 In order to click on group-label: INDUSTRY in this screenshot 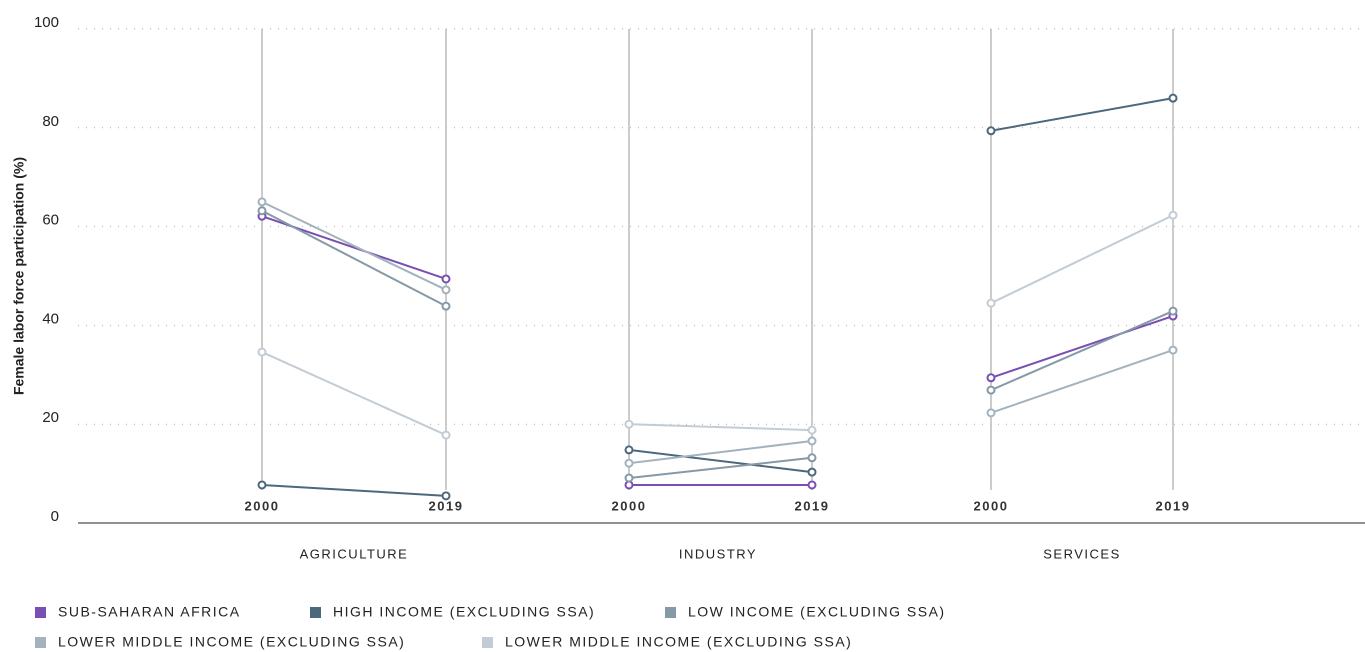, I will do `click(718, 553)`.